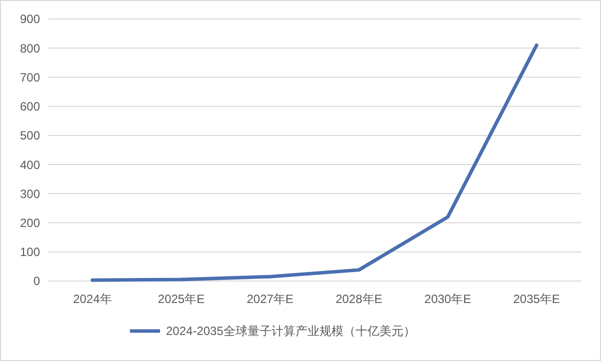 The image size is (601, 361). I want to click on legend-label: 2024-2035全球量子计算产业规模（十亿美元）, so click(291, 331).